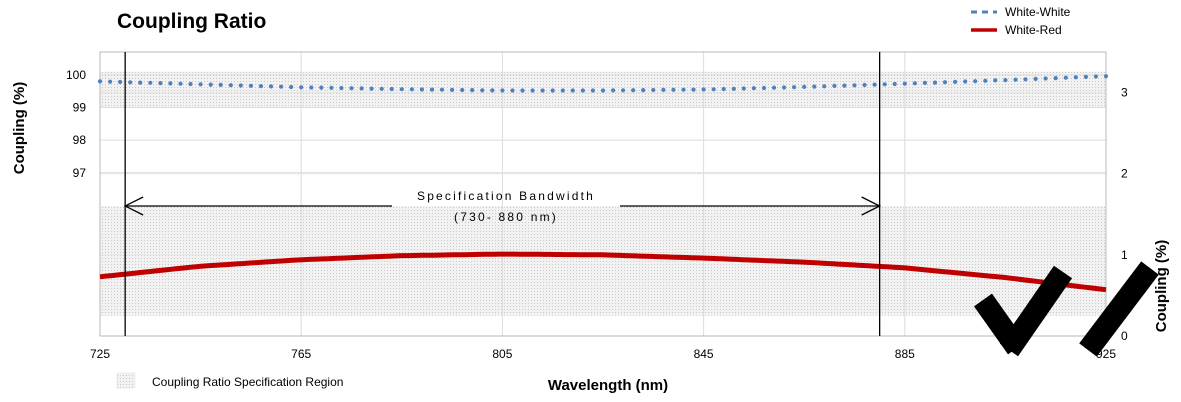 Image resolution: width=1181 pixels, height=402 pixels. What do you see at coordinates (1124, 336) in the screenshot?
I see `y-right-tick-label: 0` at bounding box center [1124, 336].